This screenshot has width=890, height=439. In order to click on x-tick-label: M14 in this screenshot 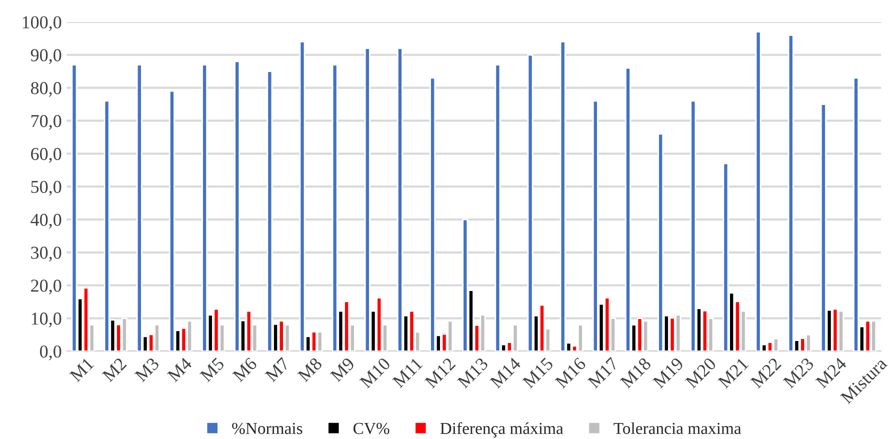, I will do `click(505, 372)`.